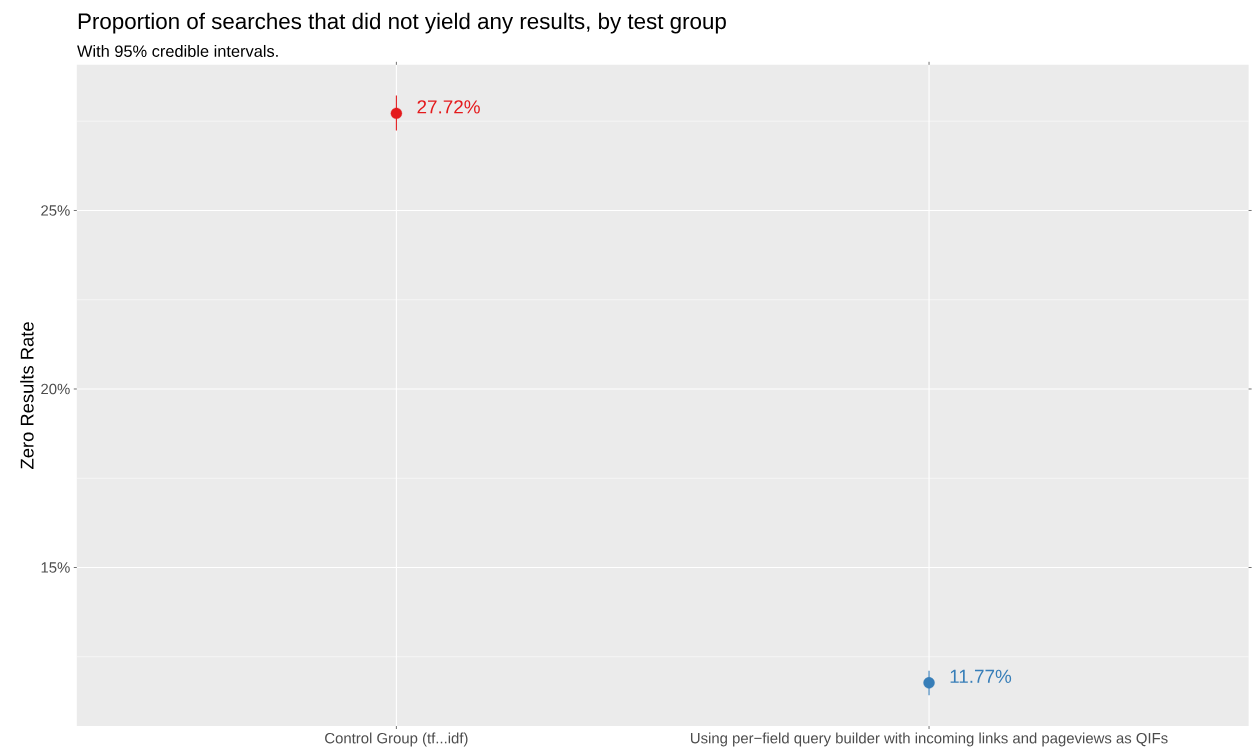 This screenshot has width=1252, height=751. What do you see at coordinates (981, 676) in the screenshot?
I see `data-label: 11.77%` at bounding box center [981, 676].